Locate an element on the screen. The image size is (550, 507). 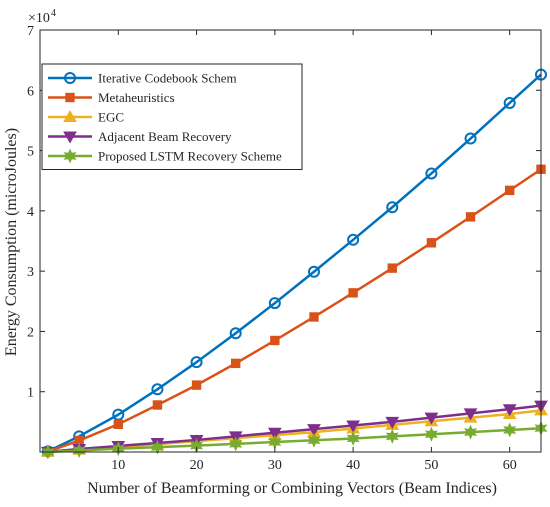
y-tick-label: 2 is located at coordinates (30, 332).